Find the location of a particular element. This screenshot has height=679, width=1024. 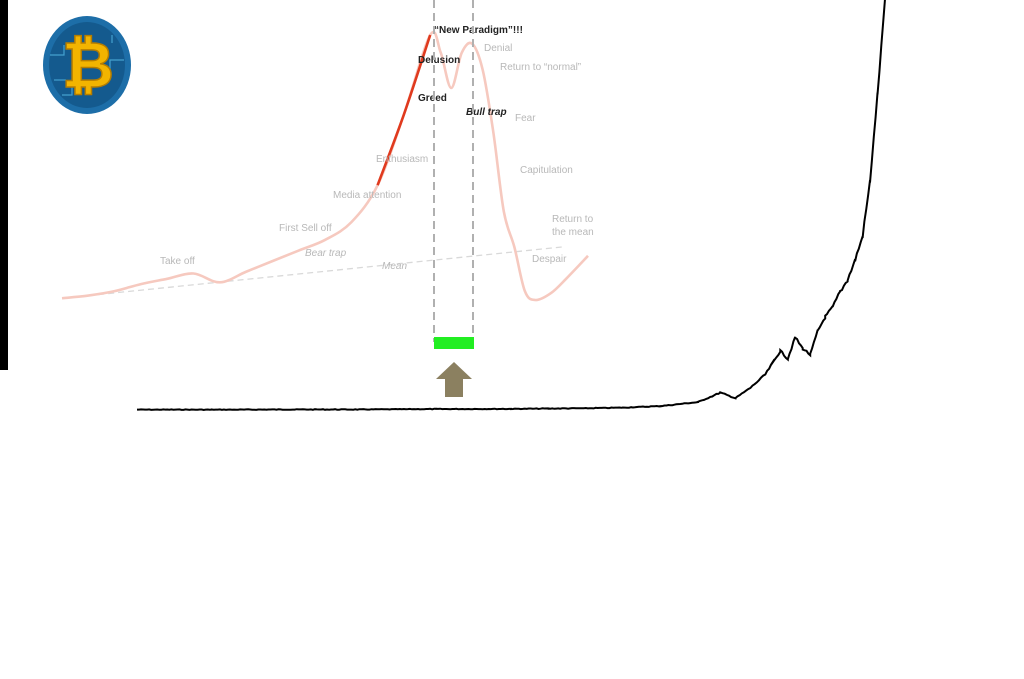

stage-label: Bear trap is located at coordinates (326, 253).